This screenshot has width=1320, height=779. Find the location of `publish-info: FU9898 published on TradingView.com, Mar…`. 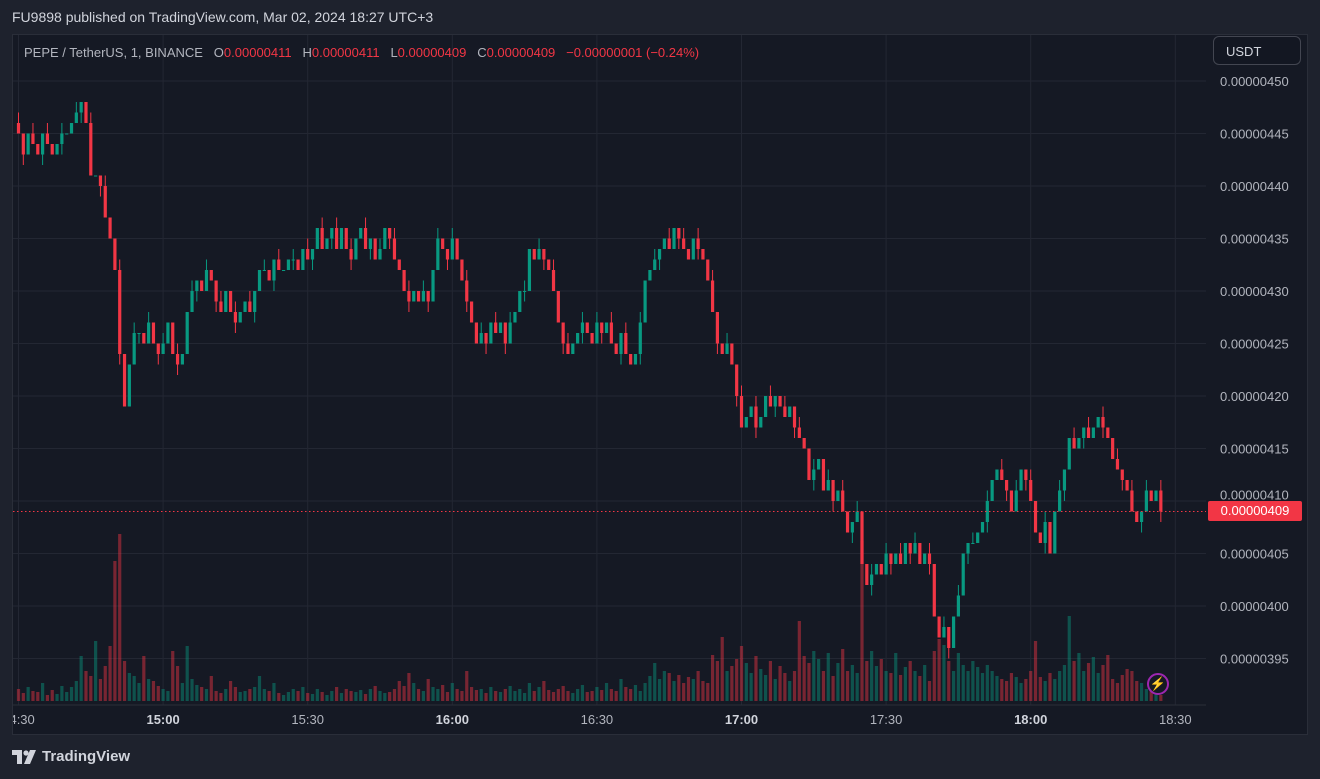

publish-info: FU9898 published on TradingView.com, Mar… is located at coordinates (223, 17).